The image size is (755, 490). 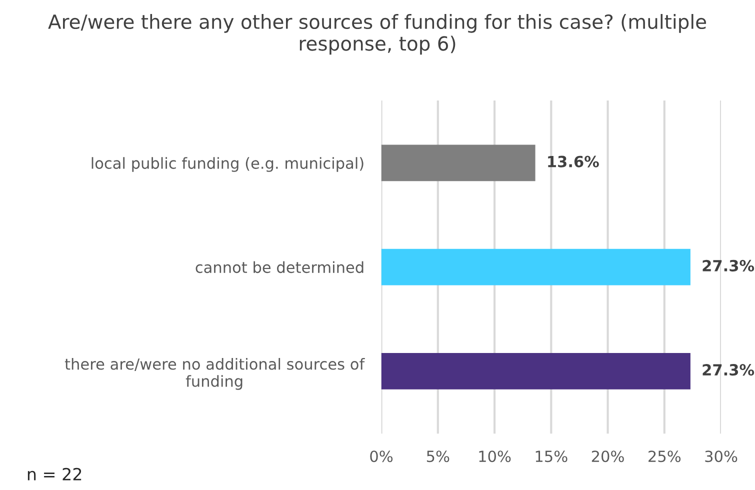 What do you see at coordinates (608, 456) in the screenshot?
I see `x-tick-label: 20%` at bounding box center [608, 456].